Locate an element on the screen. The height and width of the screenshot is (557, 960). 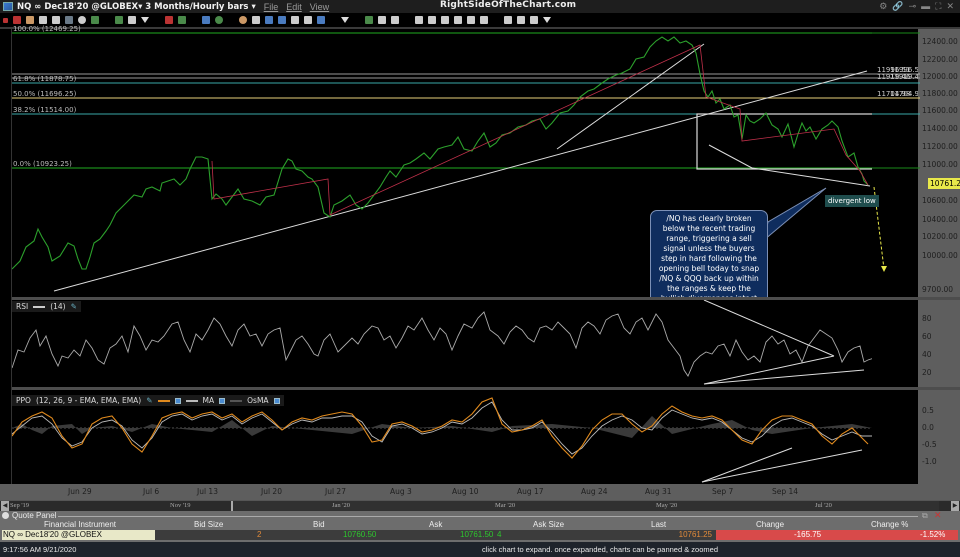
shift-right-icon is located at coordinates (458, 20).